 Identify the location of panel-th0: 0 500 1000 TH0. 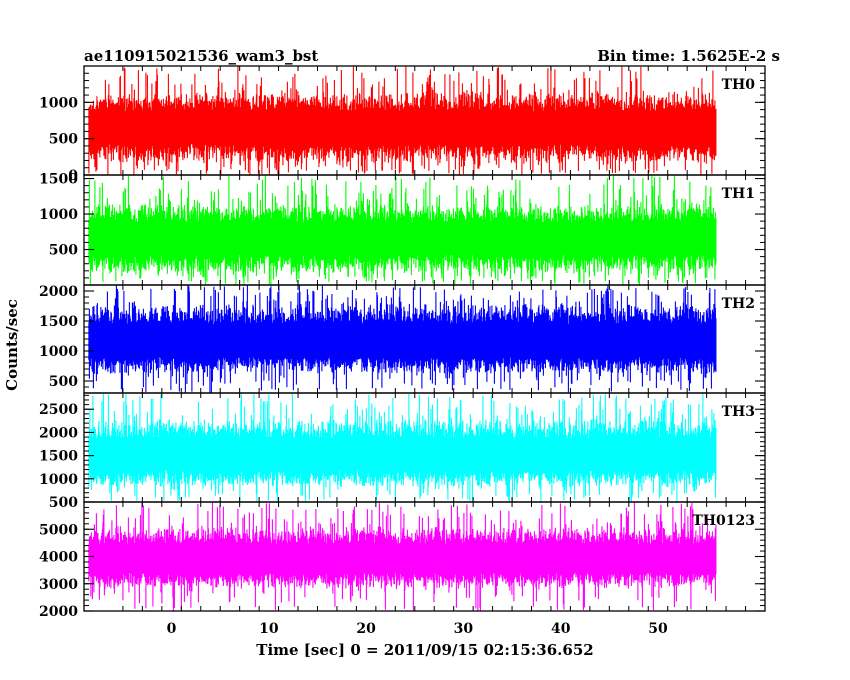
(402, 124).